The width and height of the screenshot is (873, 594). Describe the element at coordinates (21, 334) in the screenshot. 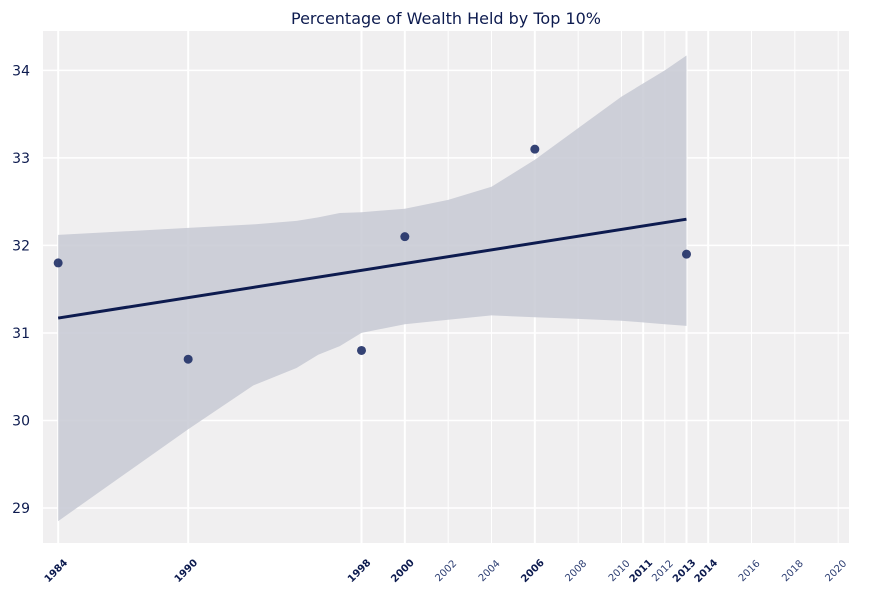

I see `y-tick-label: 31` at that location.